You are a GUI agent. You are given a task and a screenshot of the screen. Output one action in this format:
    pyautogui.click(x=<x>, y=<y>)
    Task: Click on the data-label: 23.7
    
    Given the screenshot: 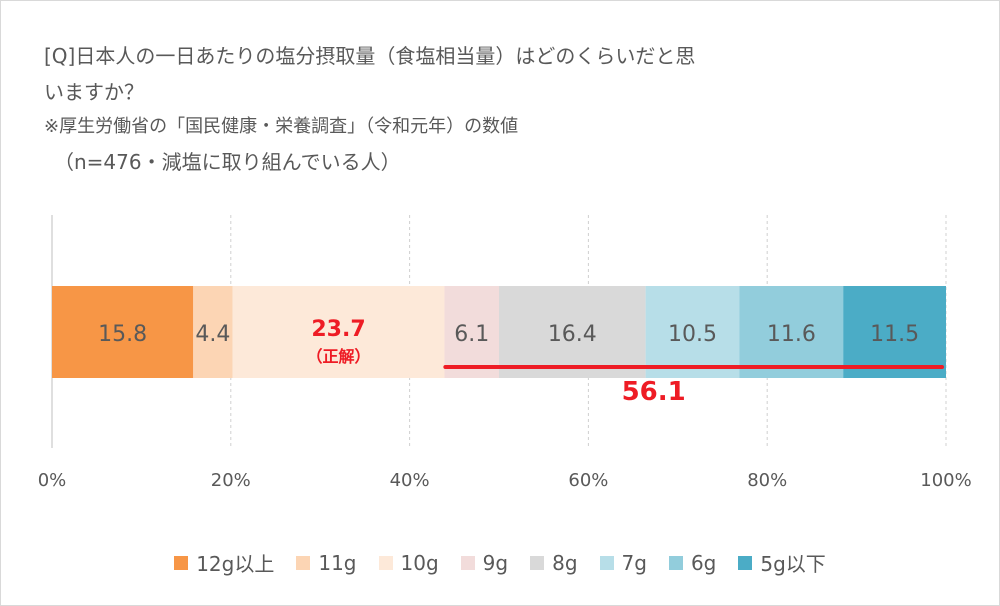 What is the action you would take?
    pyautogui.click(x=338, y=329)
    